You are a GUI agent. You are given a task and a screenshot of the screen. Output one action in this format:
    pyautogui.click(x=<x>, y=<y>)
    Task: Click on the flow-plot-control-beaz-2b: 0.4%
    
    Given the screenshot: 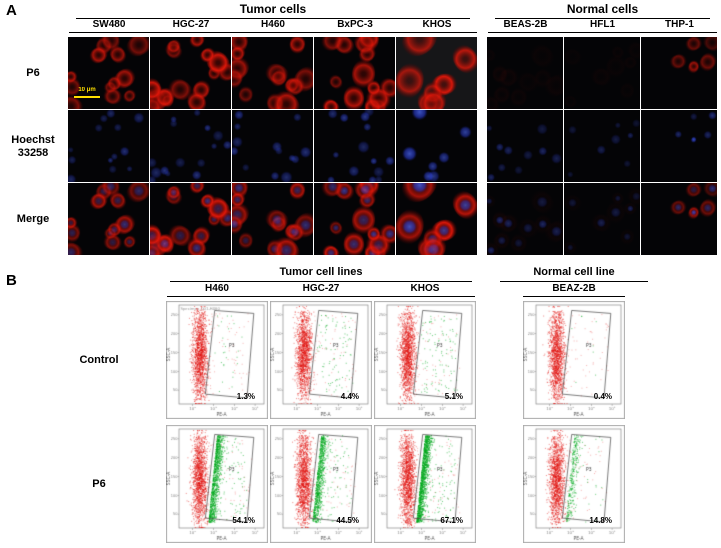 What is the action you would take?
    pyautogui.click(x=574, y=360)
    